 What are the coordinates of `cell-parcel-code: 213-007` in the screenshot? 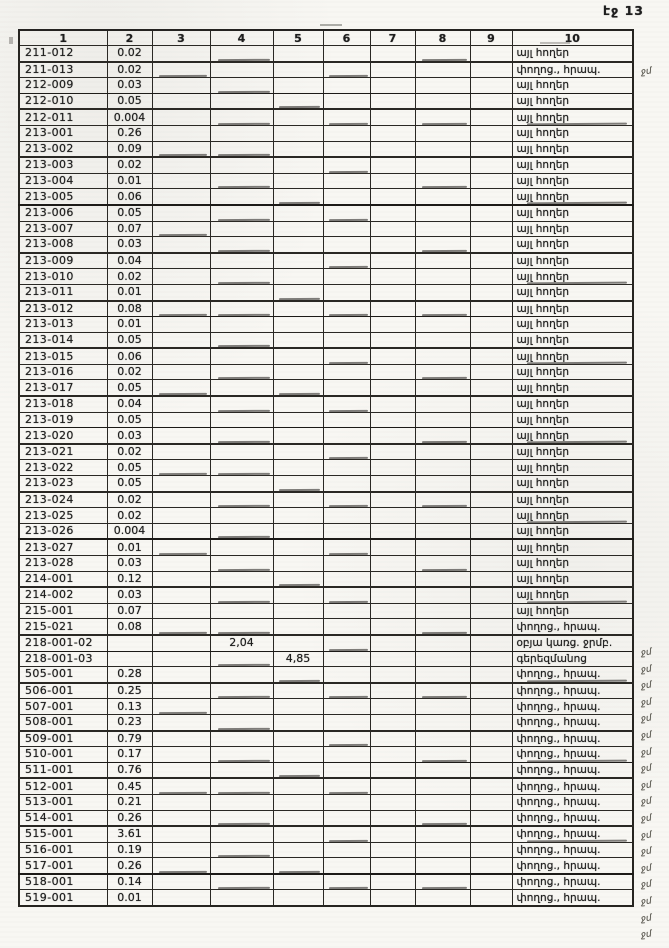 It's located at (63, 229).